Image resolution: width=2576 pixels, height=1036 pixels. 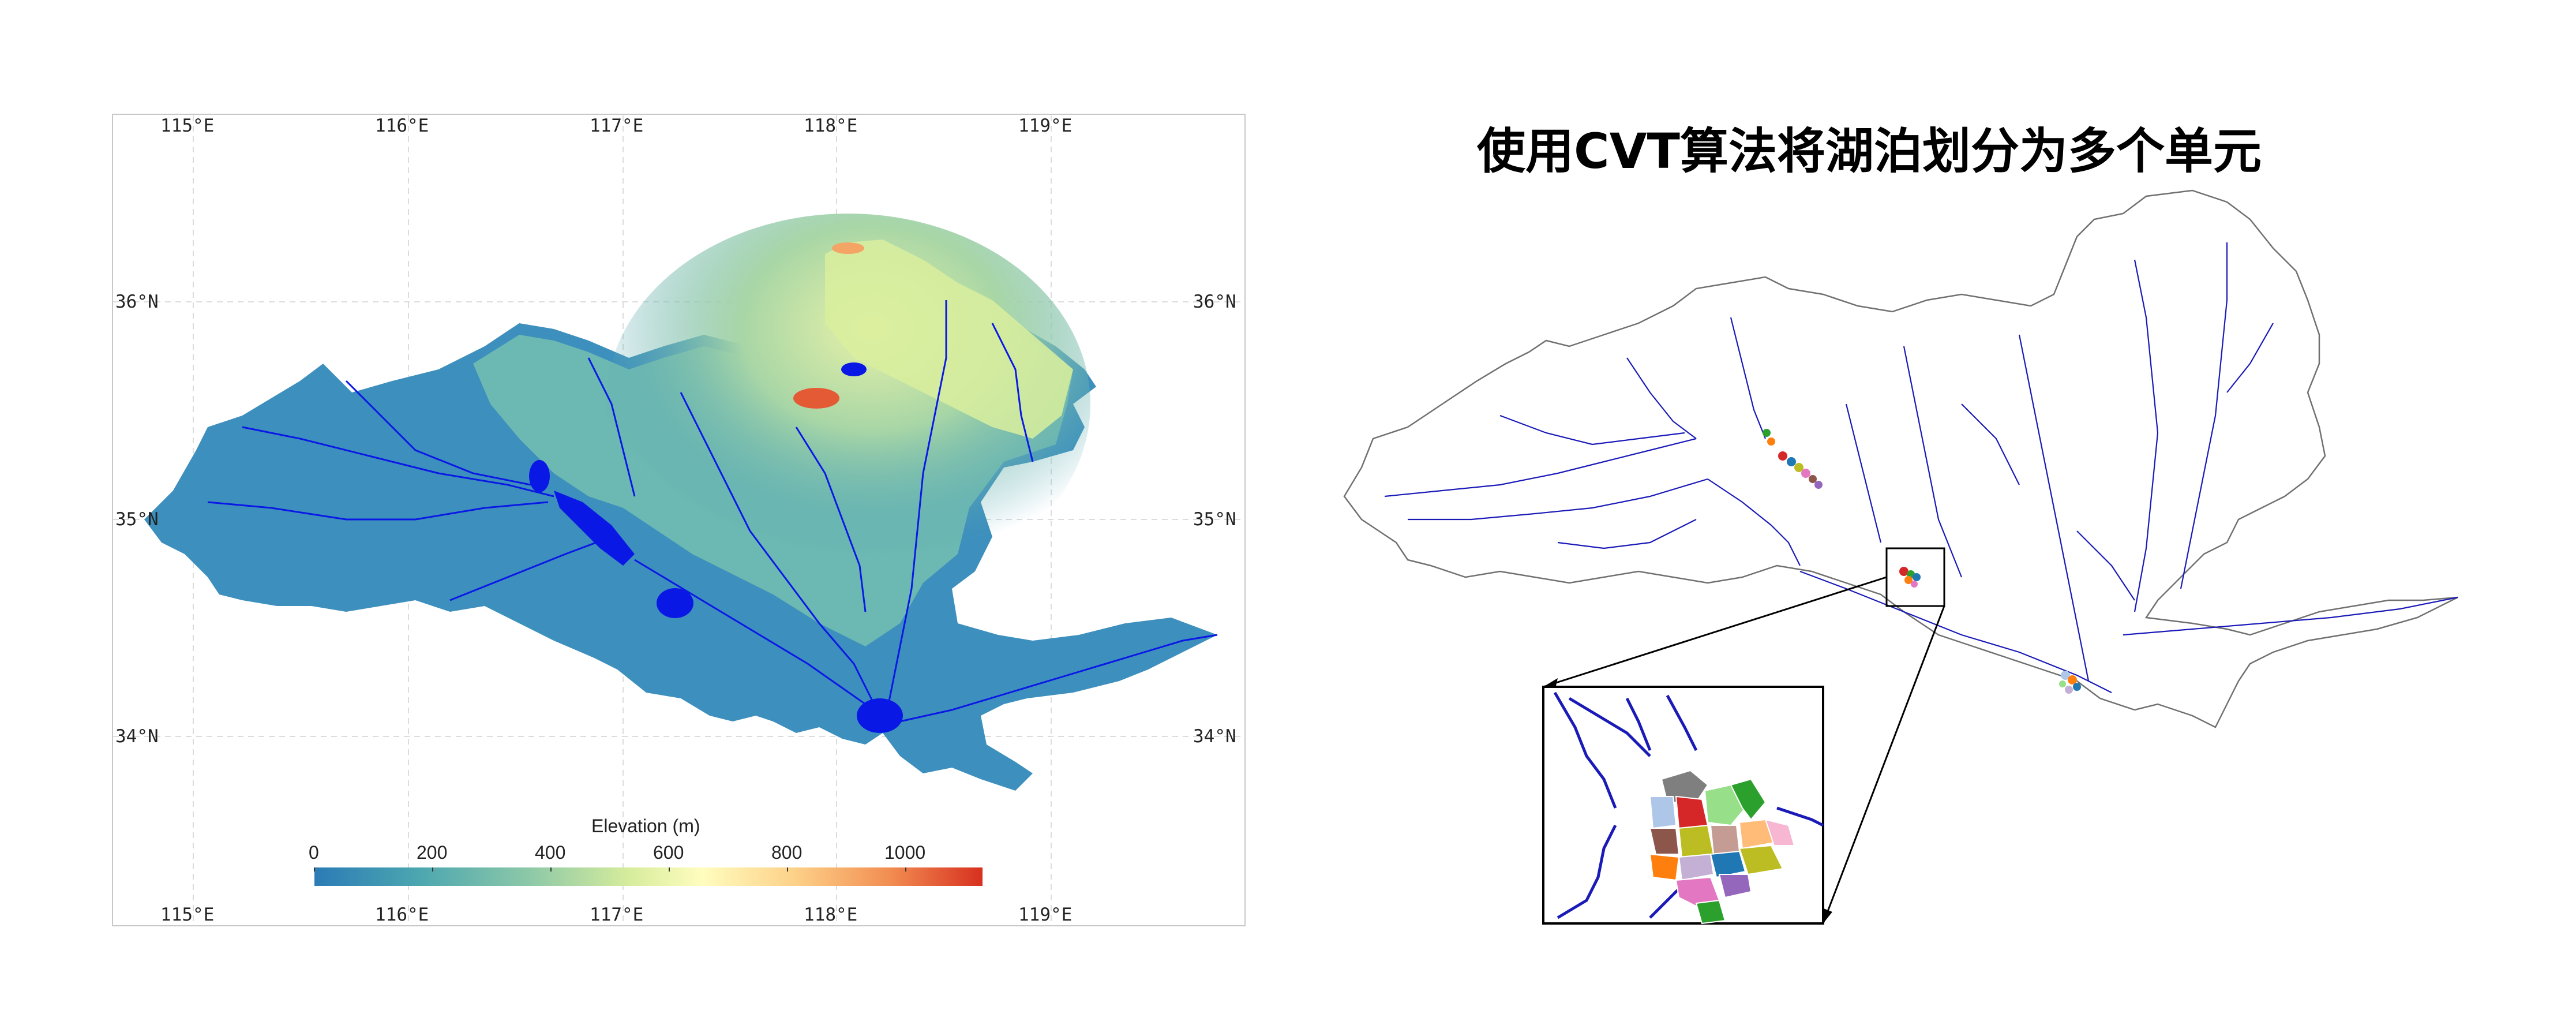 I want to click on lat-label-left: 36°N, so click(x=137, y=301).